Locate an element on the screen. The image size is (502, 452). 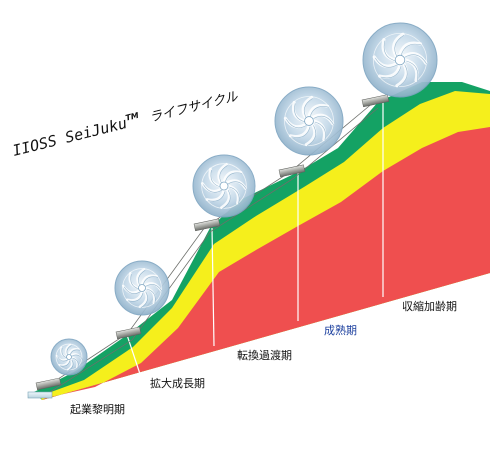
diagram-title: IIOSS SeiJukuTM ライフサイクル is located at coordinates (126, 123).